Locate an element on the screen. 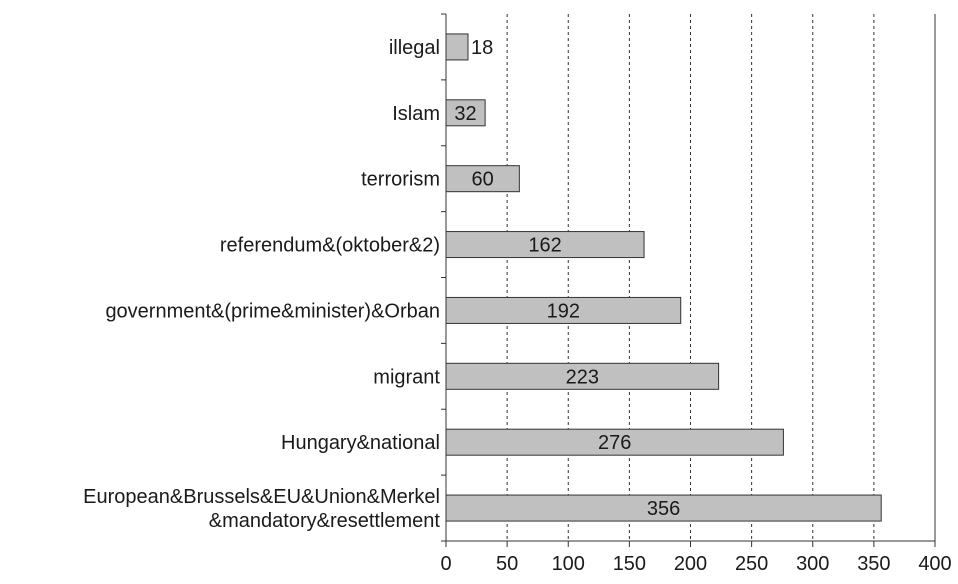 The height and width of the screenshot is (584, 958). x-tick-label: 200 is located at coordinates (690, 564).